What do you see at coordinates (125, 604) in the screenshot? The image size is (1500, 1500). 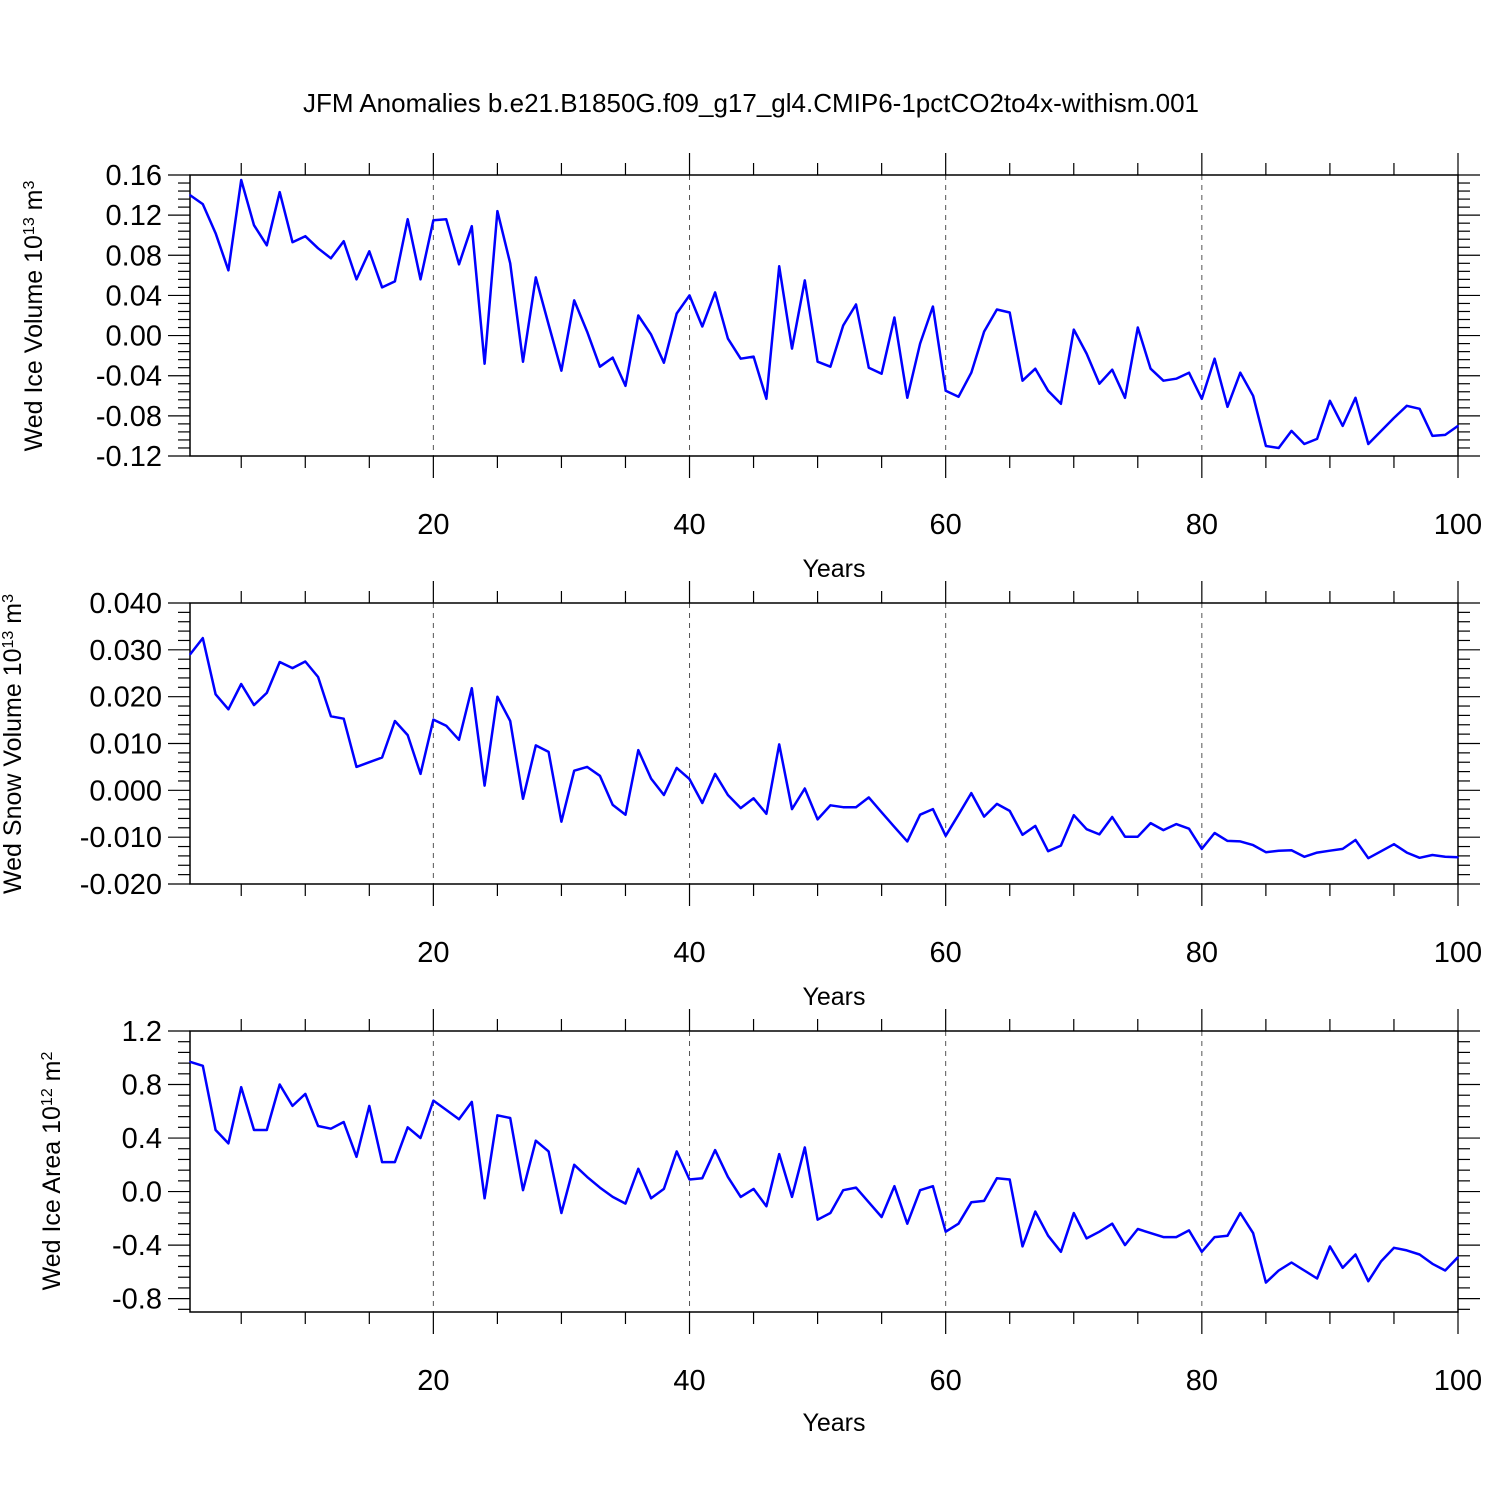 I see `y-tick-label: 0.040` at bounding box center [125, 604].